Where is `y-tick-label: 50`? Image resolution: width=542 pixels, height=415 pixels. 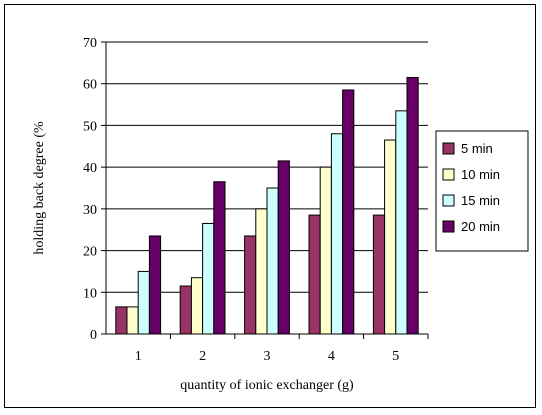 y-tick-label: 50 is located at coordinates (90, 126).